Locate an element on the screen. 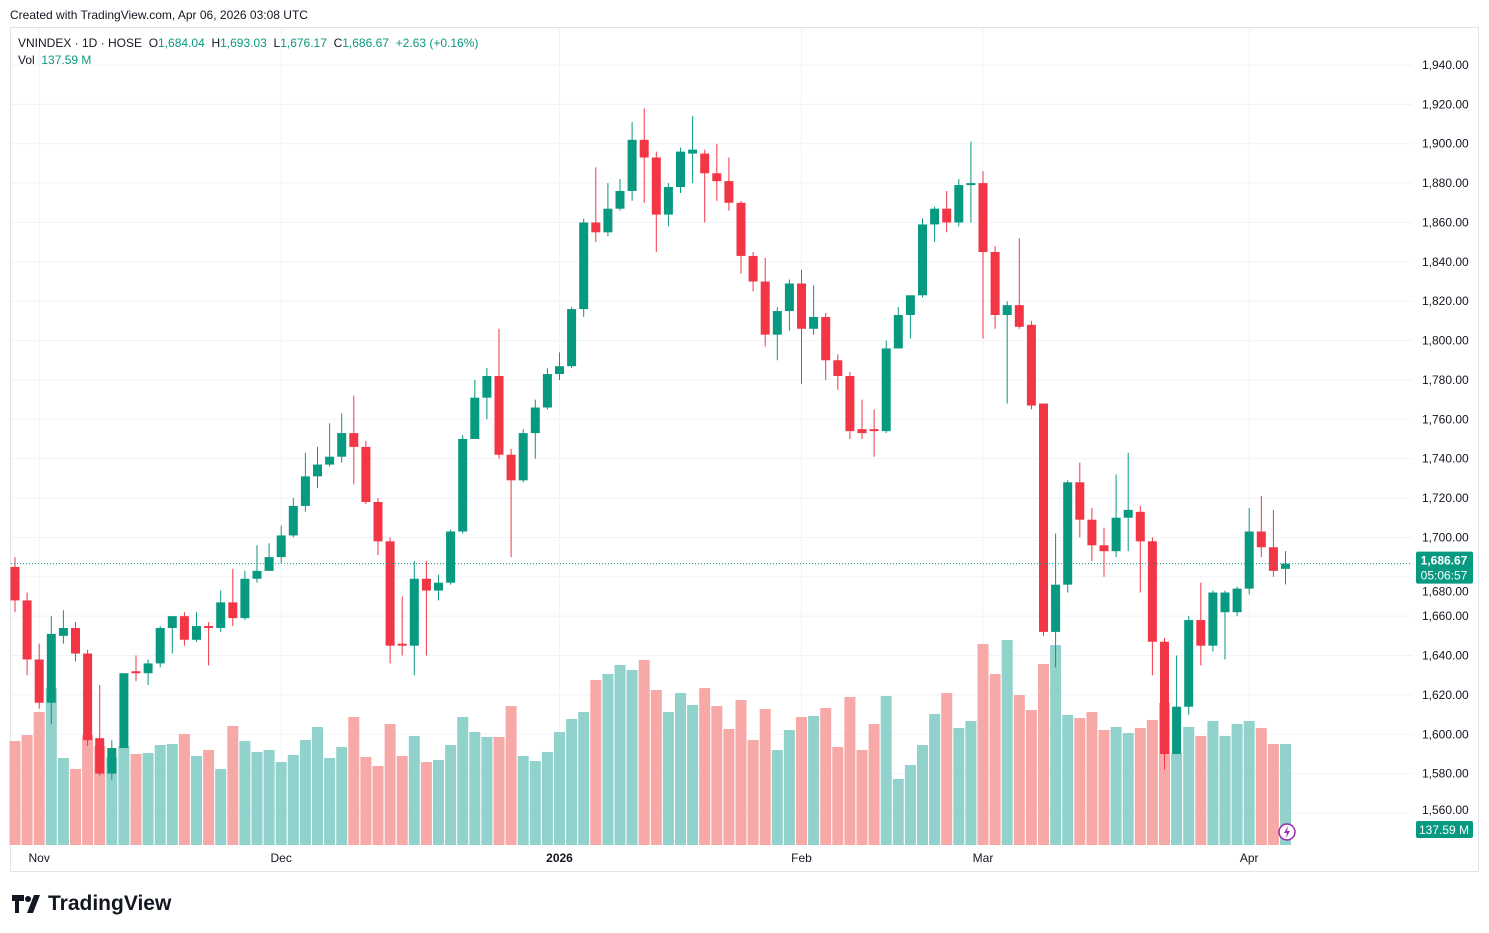 The height and width of the screenshot is (933, 1489). tradingview-logo-icon is located at coordinates (26, 904).